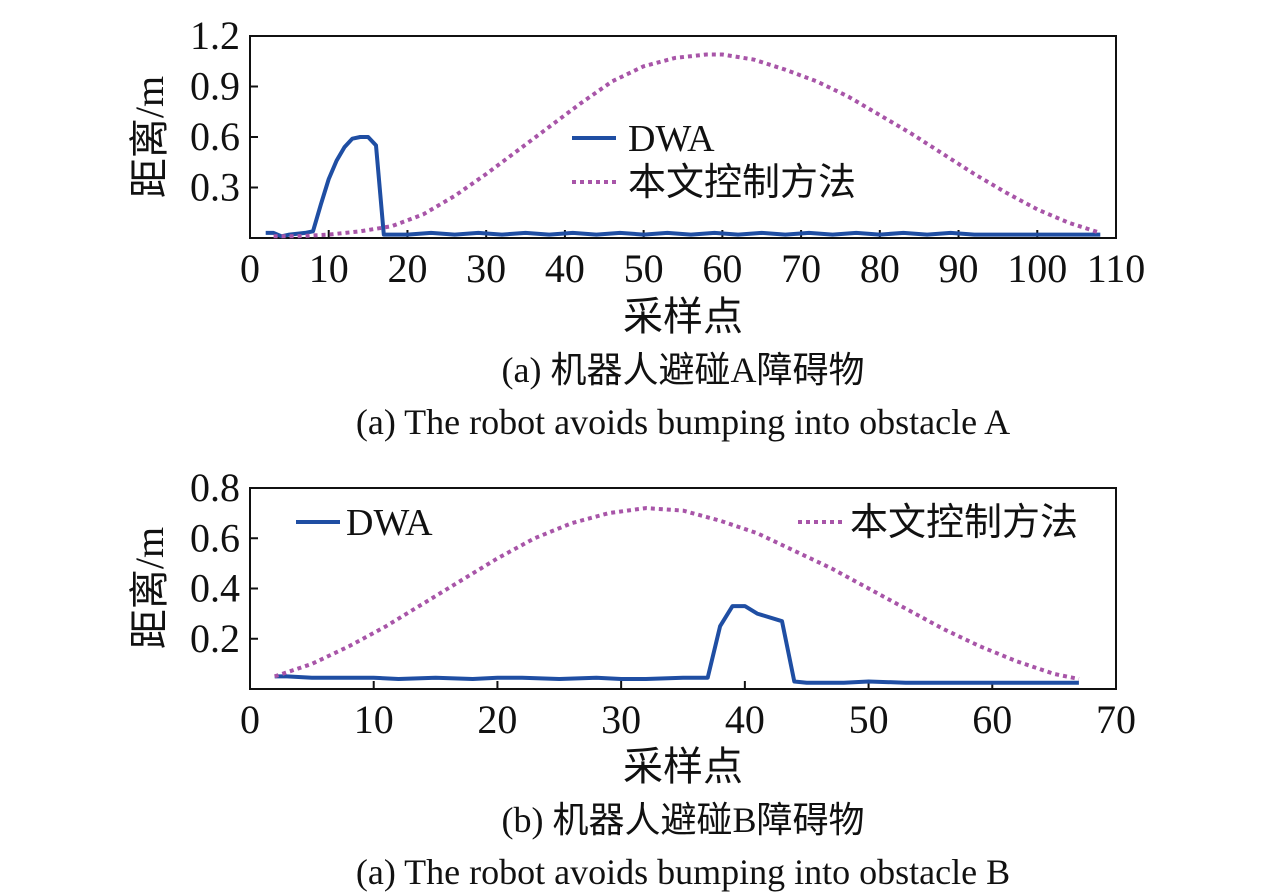  What do you see at coordinates (215, 86) in the screenshot?
I see `chart-a-y-tick-label: 0.9` at bounding box center [215, 86].